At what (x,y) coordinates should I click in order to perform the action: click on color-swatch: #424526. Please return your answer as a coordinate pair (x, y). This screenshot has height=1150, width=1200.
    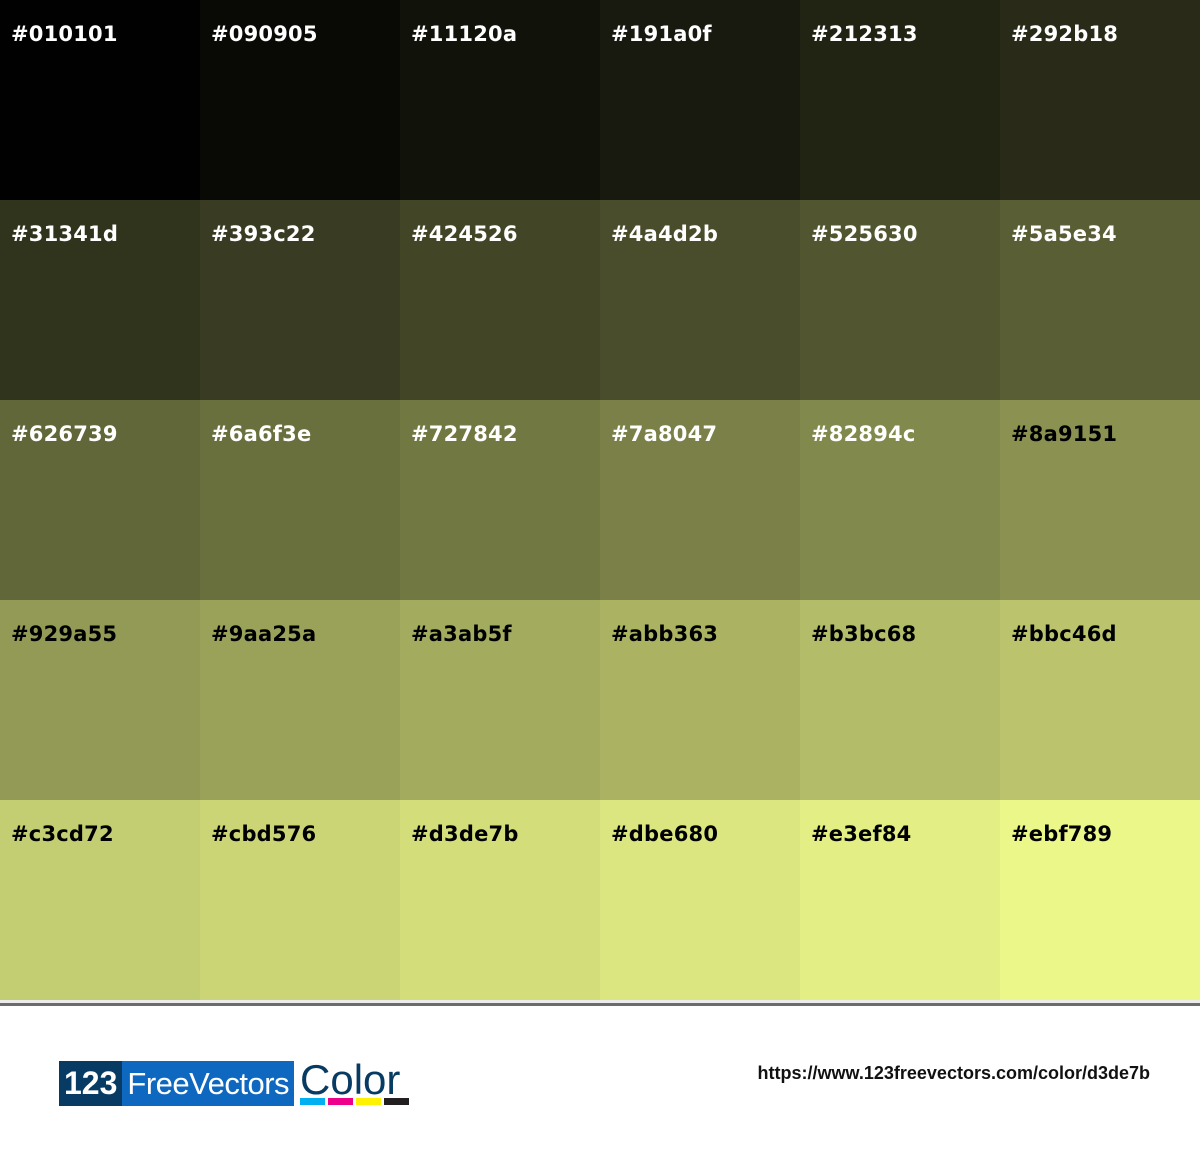
    Looking at the image, I should click on (500, 300).